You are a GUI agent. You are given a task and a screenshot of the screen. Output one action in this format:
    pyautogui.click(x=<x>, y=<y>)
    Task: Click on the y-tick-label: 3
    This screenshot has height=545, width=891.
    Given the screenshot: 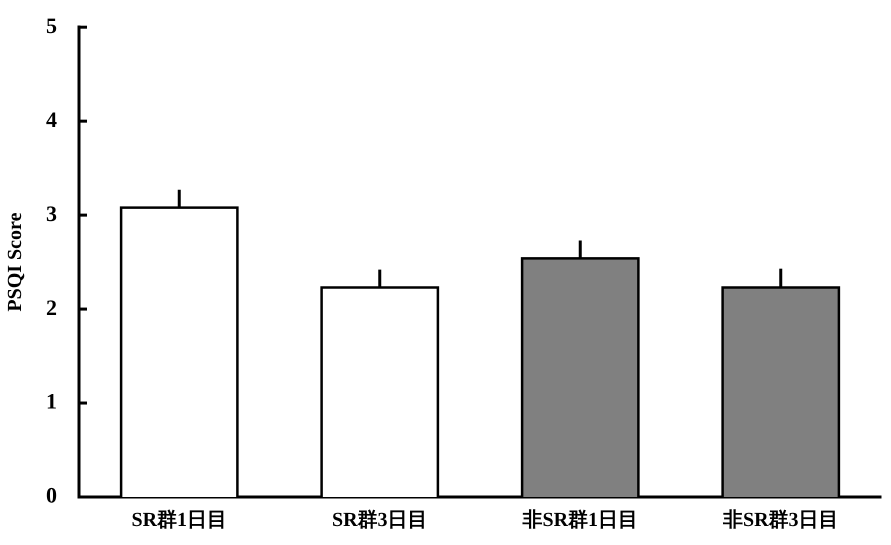 What is the action you would take?
    pyautogui.click(x=51, y=213)
    